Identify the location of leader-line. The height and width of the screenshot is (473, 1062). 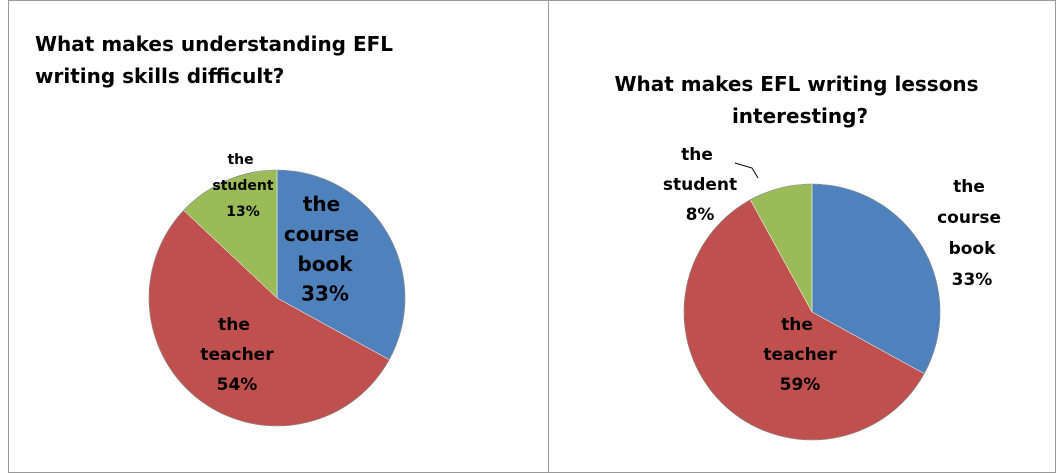
(746, 170).